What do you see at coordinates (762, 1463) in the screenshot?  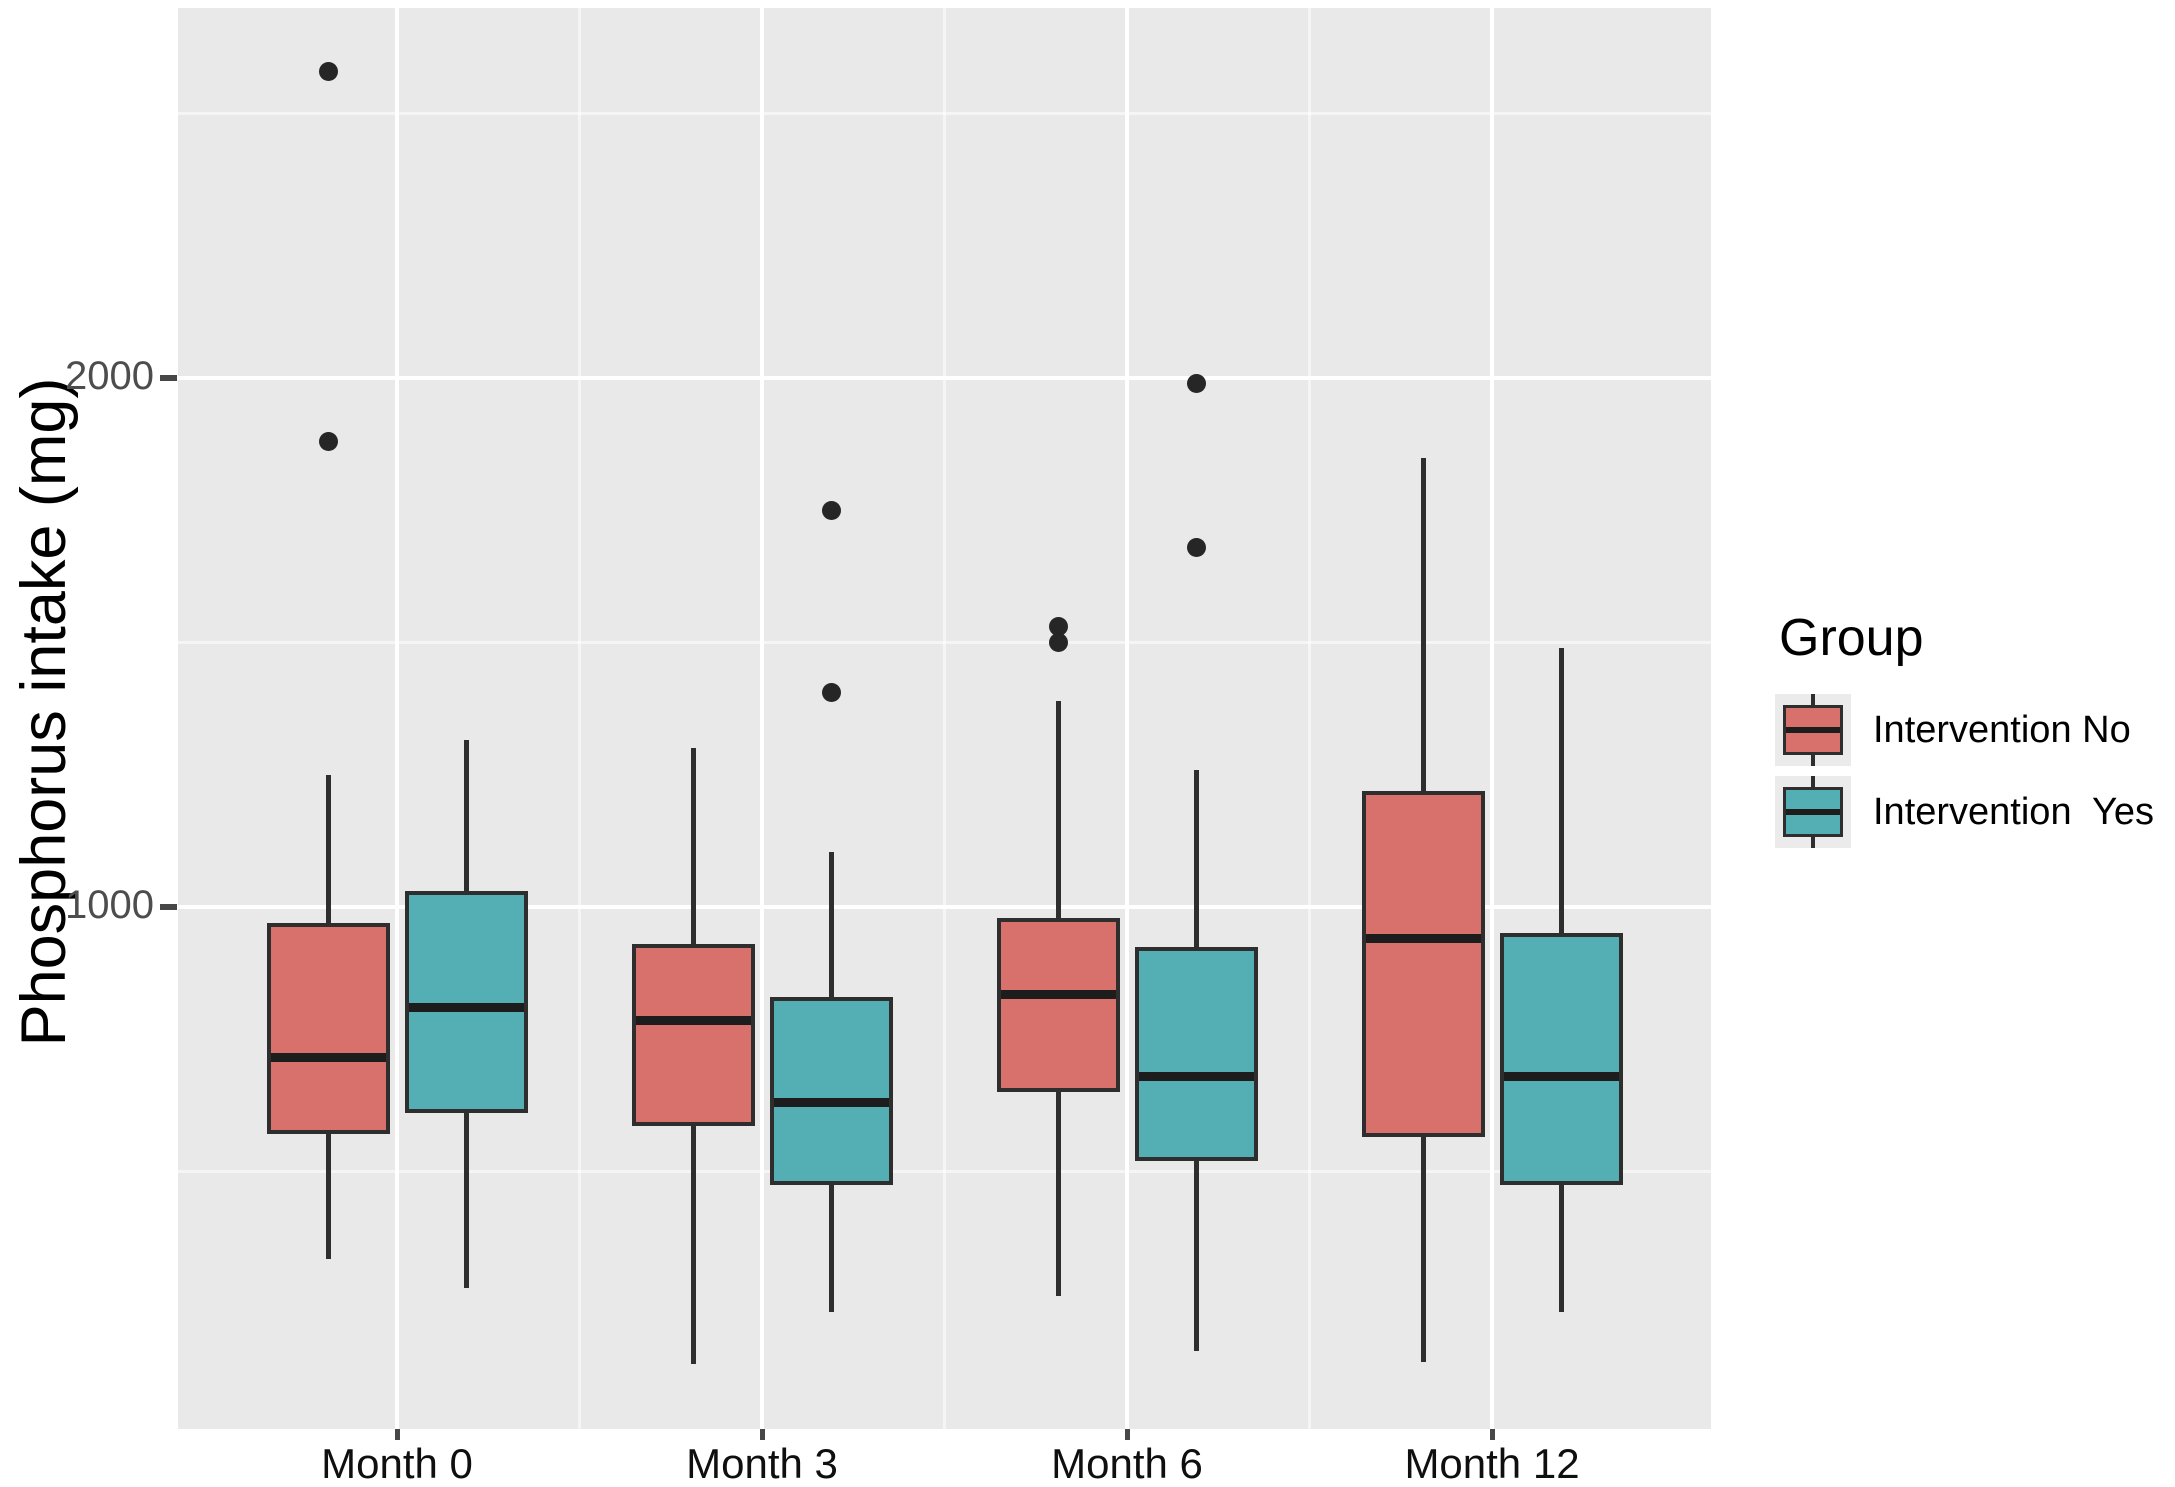 I see `x-tick-label: Month 3` at bounding box center [762, 1463].